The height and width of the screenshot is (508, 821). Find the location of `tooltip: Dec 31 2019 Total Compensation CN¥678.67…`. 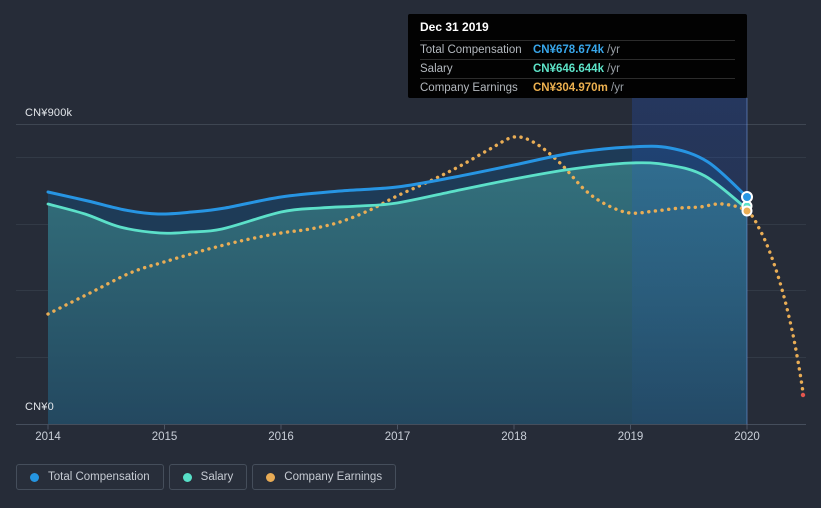

tooltip: Dec 31 2019 Total Compensation CN¥678.67… is located at coordinates (577, 56).